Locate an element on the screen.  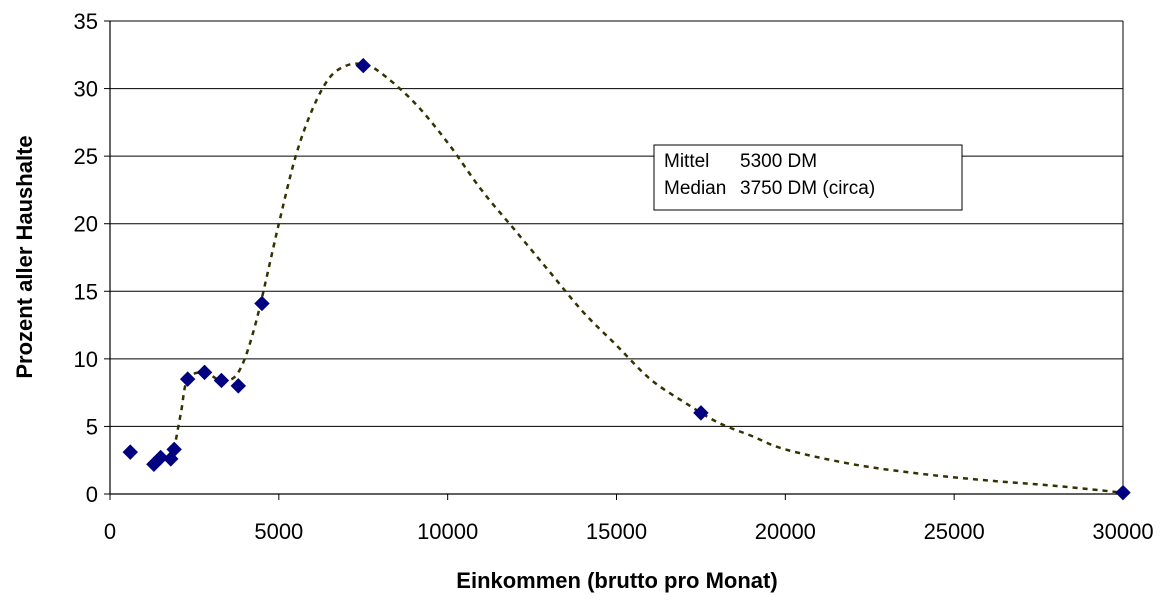
y-tick-label-5: 5 is located at coordinates (92, 426).